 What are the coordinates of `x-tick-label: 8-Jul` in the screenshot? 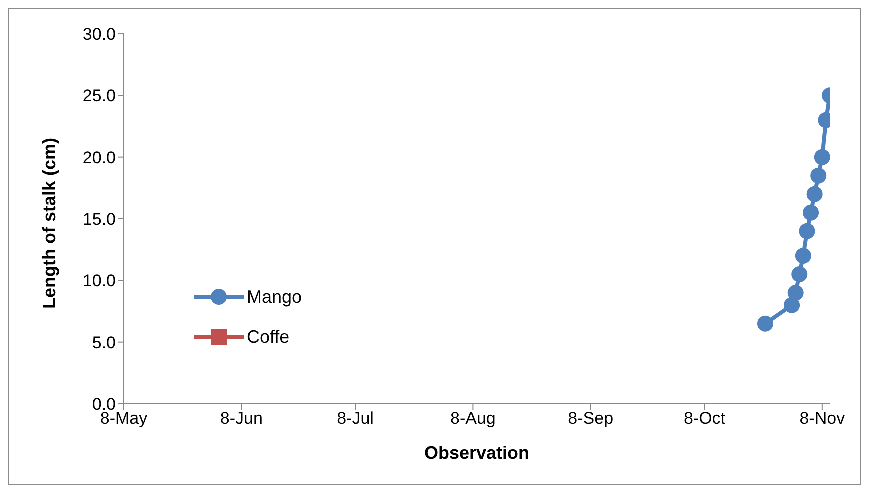 It's located at (355, 418).